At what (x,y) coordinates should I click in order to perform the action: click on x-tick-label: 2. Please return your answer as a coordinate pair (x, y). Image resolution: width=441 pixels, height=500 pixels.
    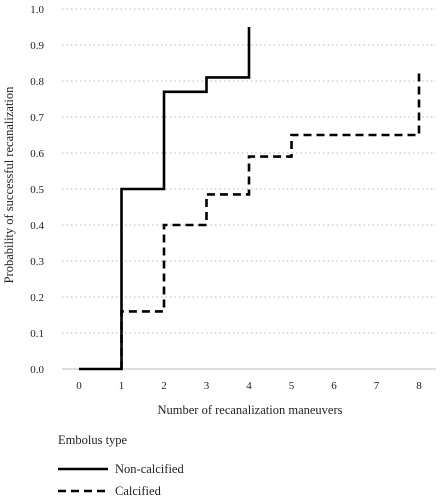
    Looking at the image, I should click on (164, 386).